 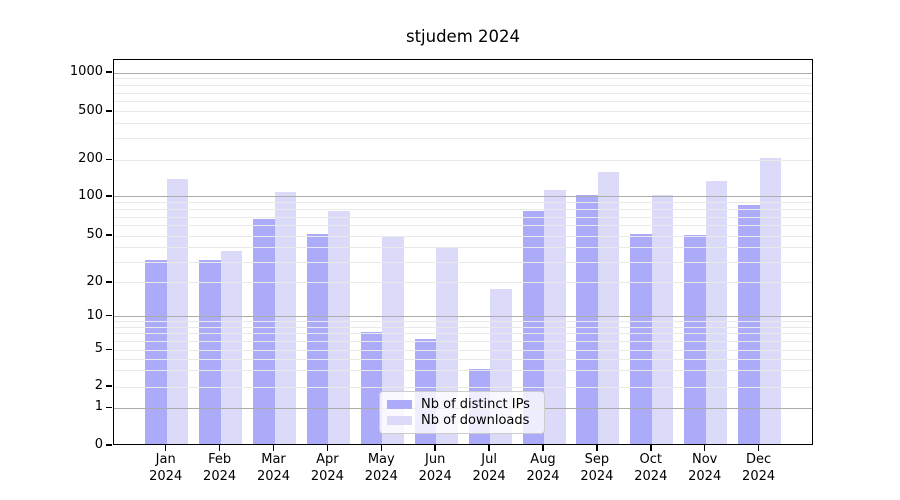 I want to click on y-tick-label-0: 0, so click(x=98, y=444).